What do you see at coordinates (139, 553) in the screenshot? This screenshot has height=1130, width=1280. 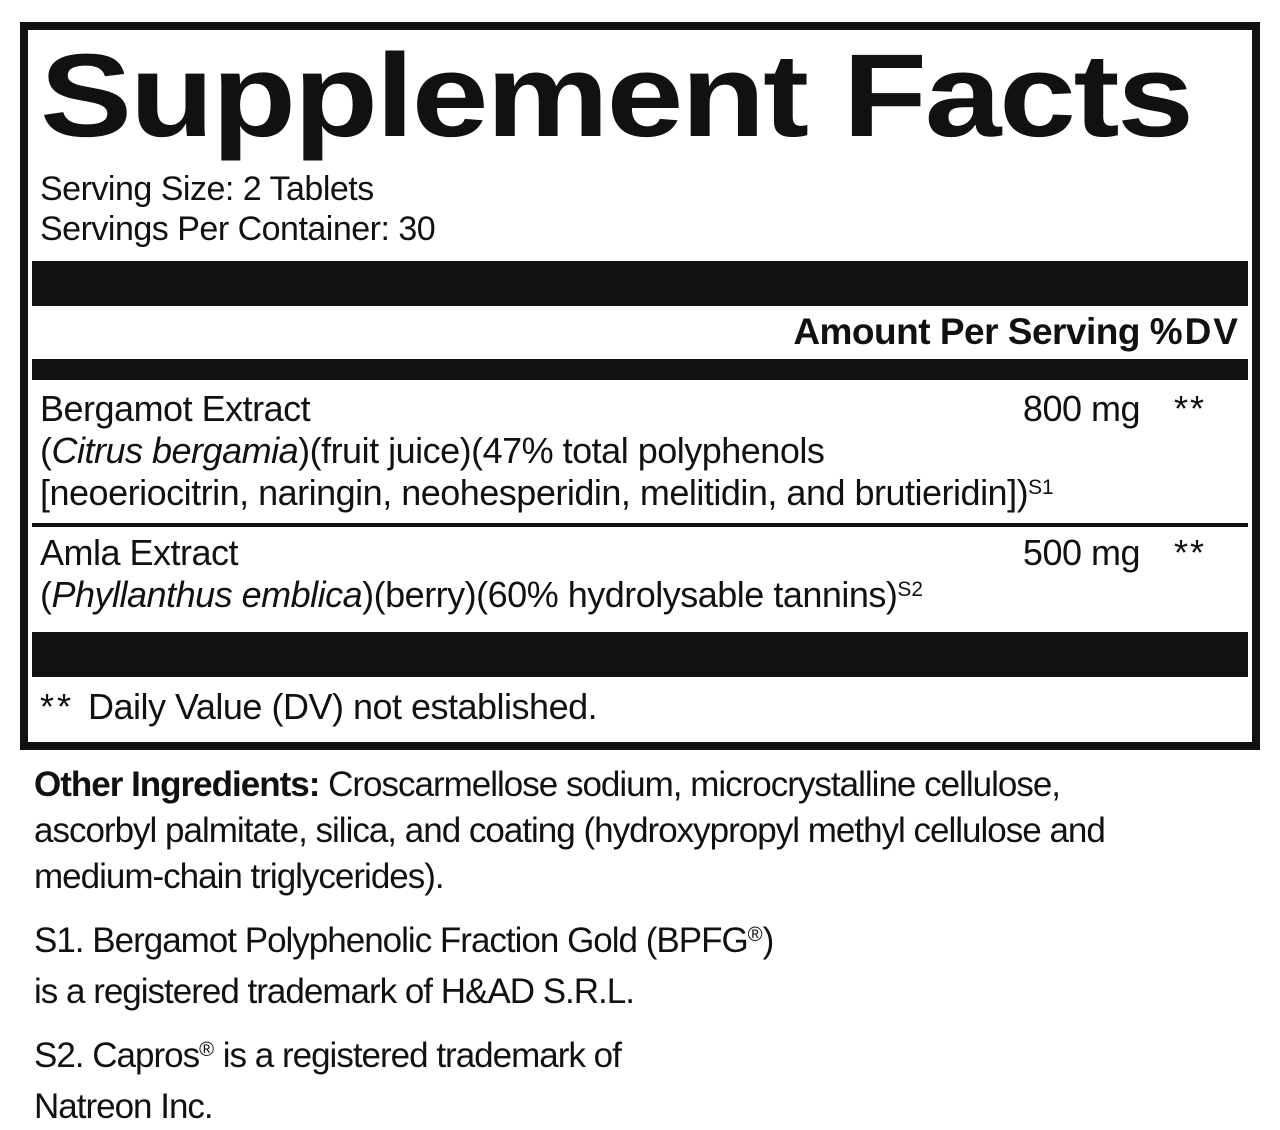 I see `ingredient-name: Amla Extract` at bounding box center [139, 553].